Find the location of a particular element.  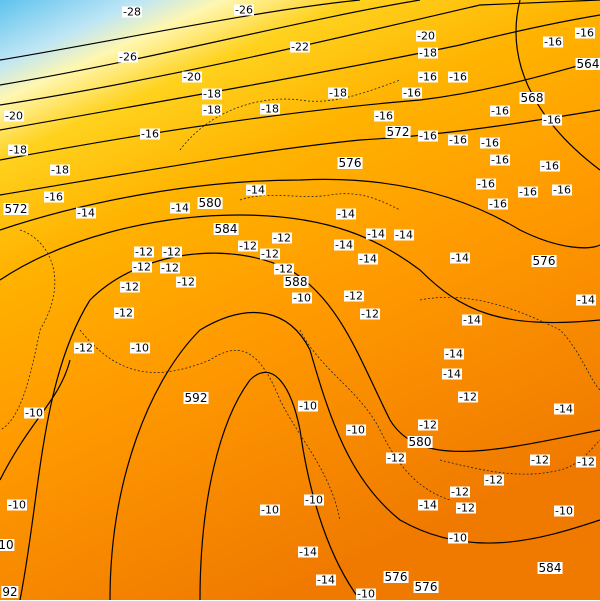

geopotential-label: 10 is located at coordinates (7, 545).